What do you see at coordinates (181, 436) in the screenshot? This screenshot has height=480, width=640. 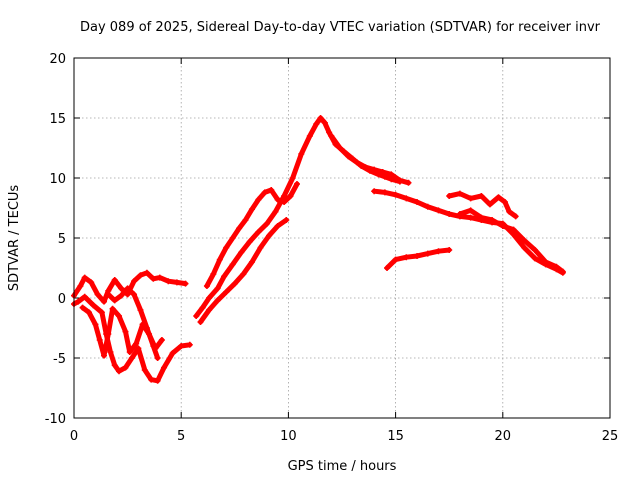 I see `x-tick-label: 5` at bounding box center [181, 436].